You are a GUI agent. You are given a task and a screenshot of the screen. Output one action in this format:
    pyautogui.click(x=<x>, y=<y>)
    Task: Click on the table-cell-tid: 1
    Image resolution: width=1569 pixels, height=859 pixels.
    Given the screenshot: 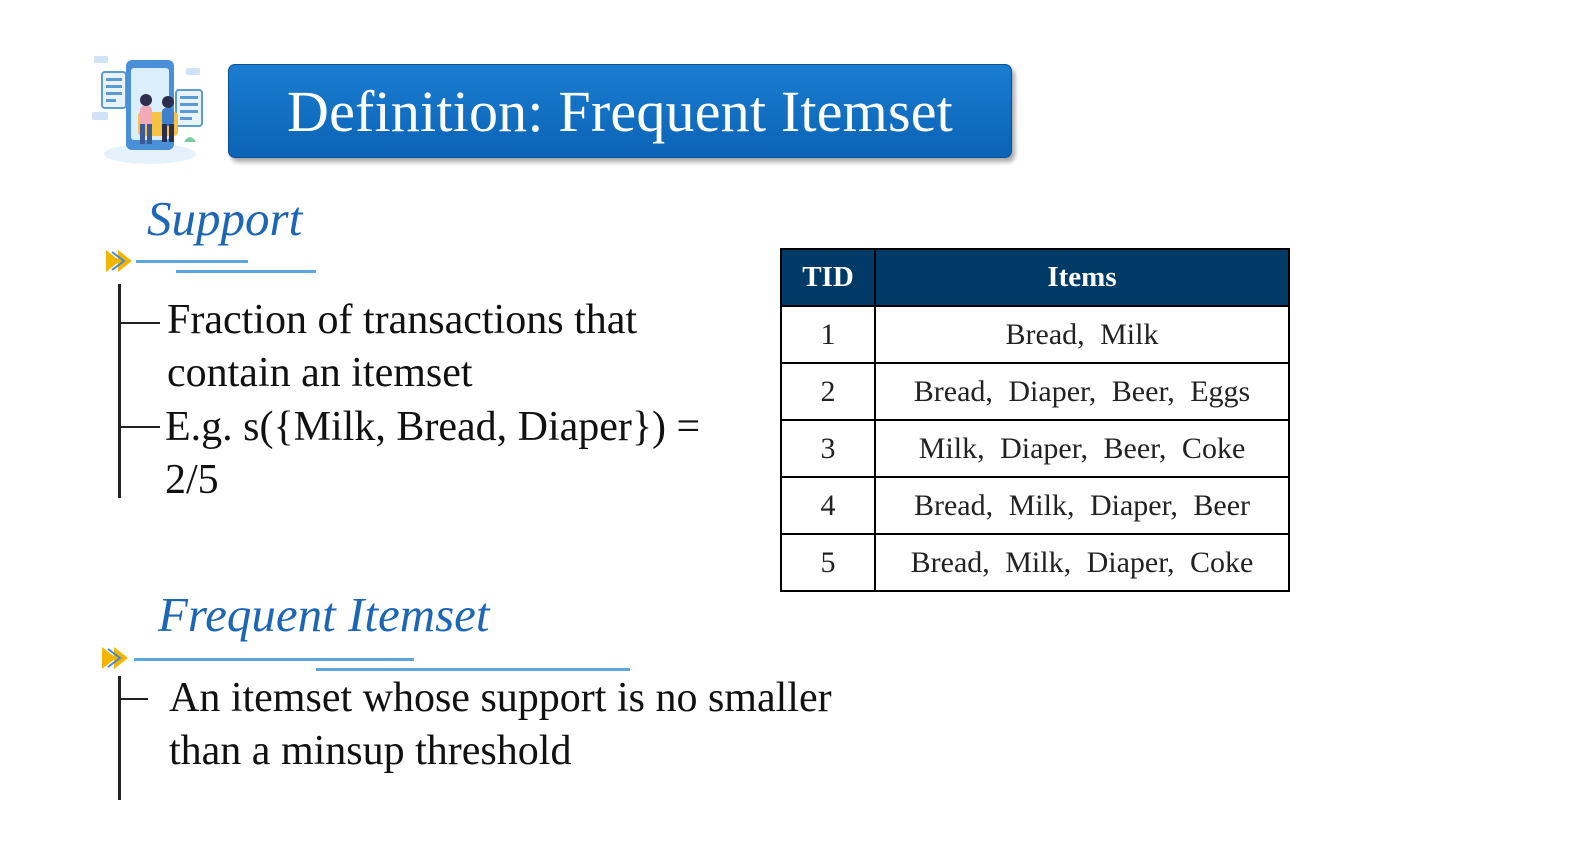 What is the action you would take?
    pyautogui.click(x=828, y=334)
    